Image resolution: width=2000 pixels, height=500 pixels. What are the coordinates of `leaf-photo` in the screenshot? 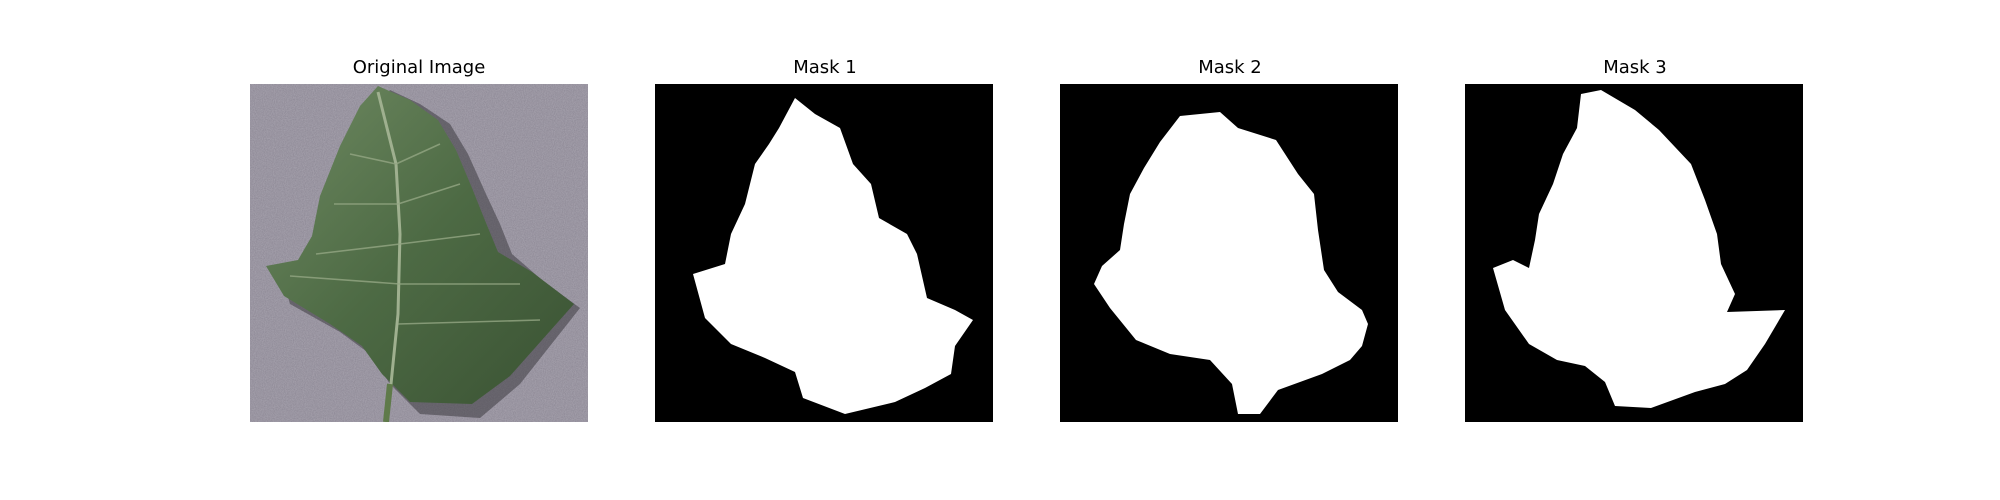 It's located at (419, 253).